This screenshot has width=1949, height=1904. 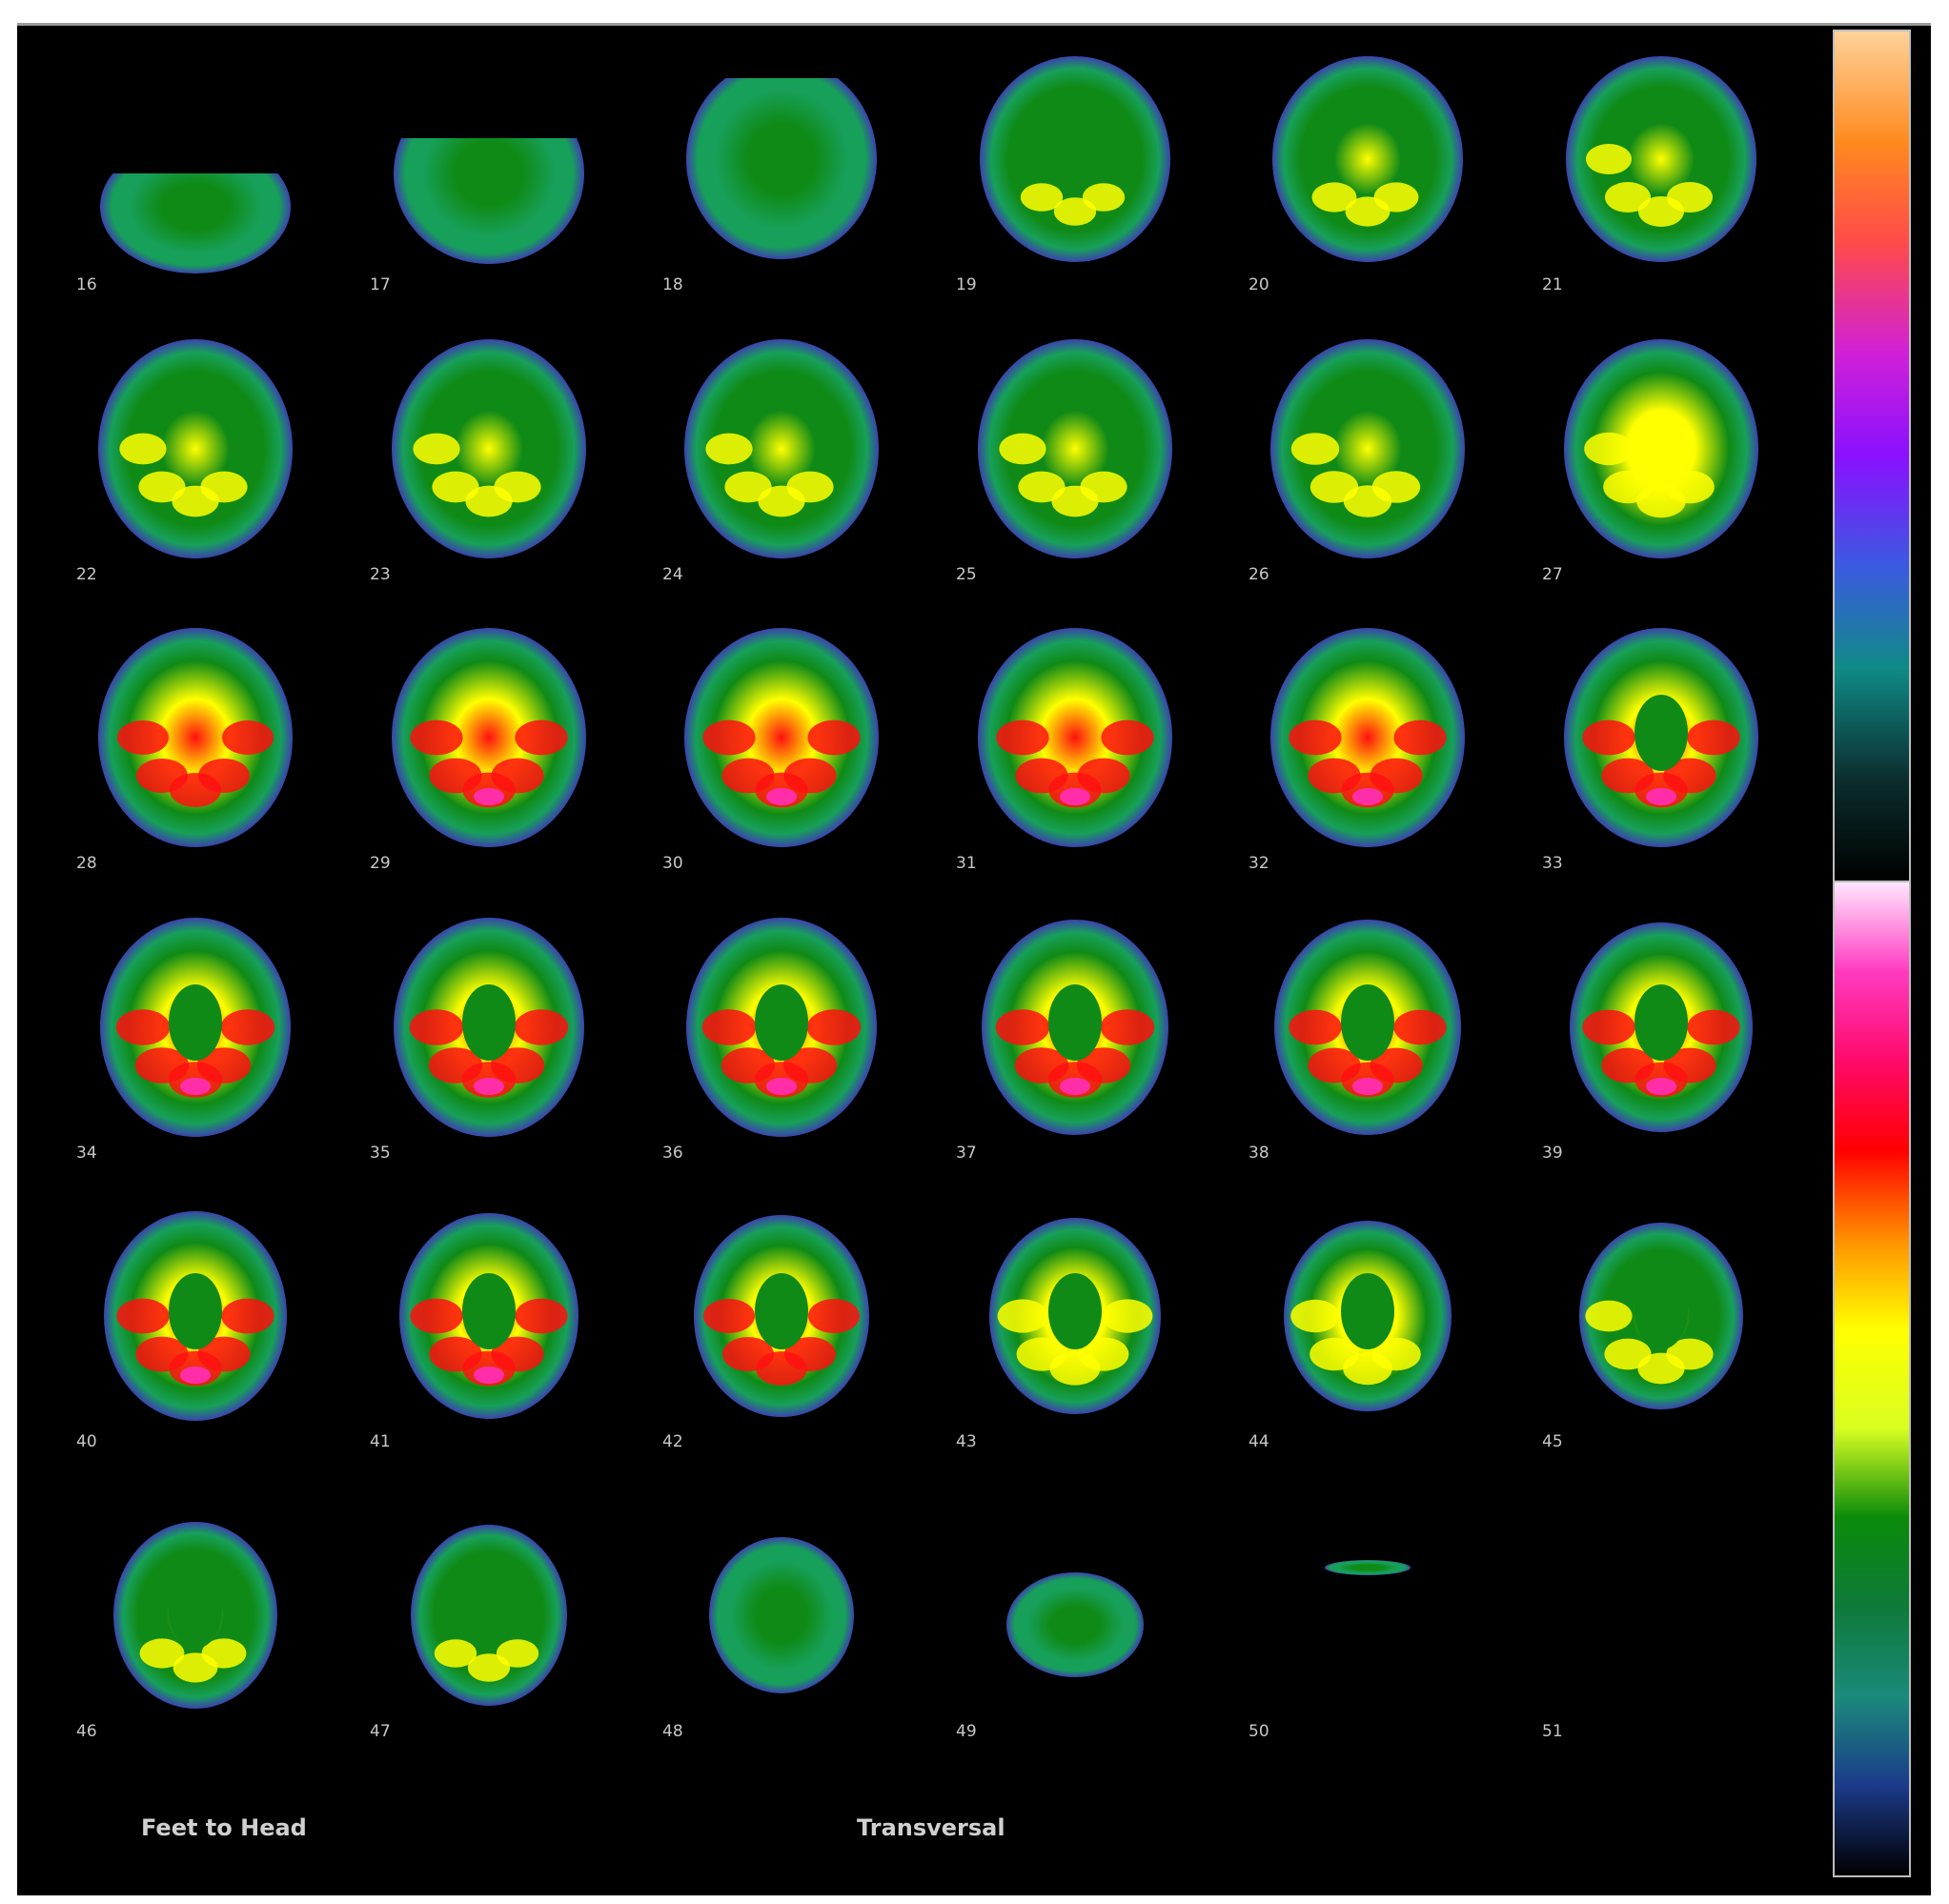 I want to click on slice-number: 29, so click(x=380, y=863).